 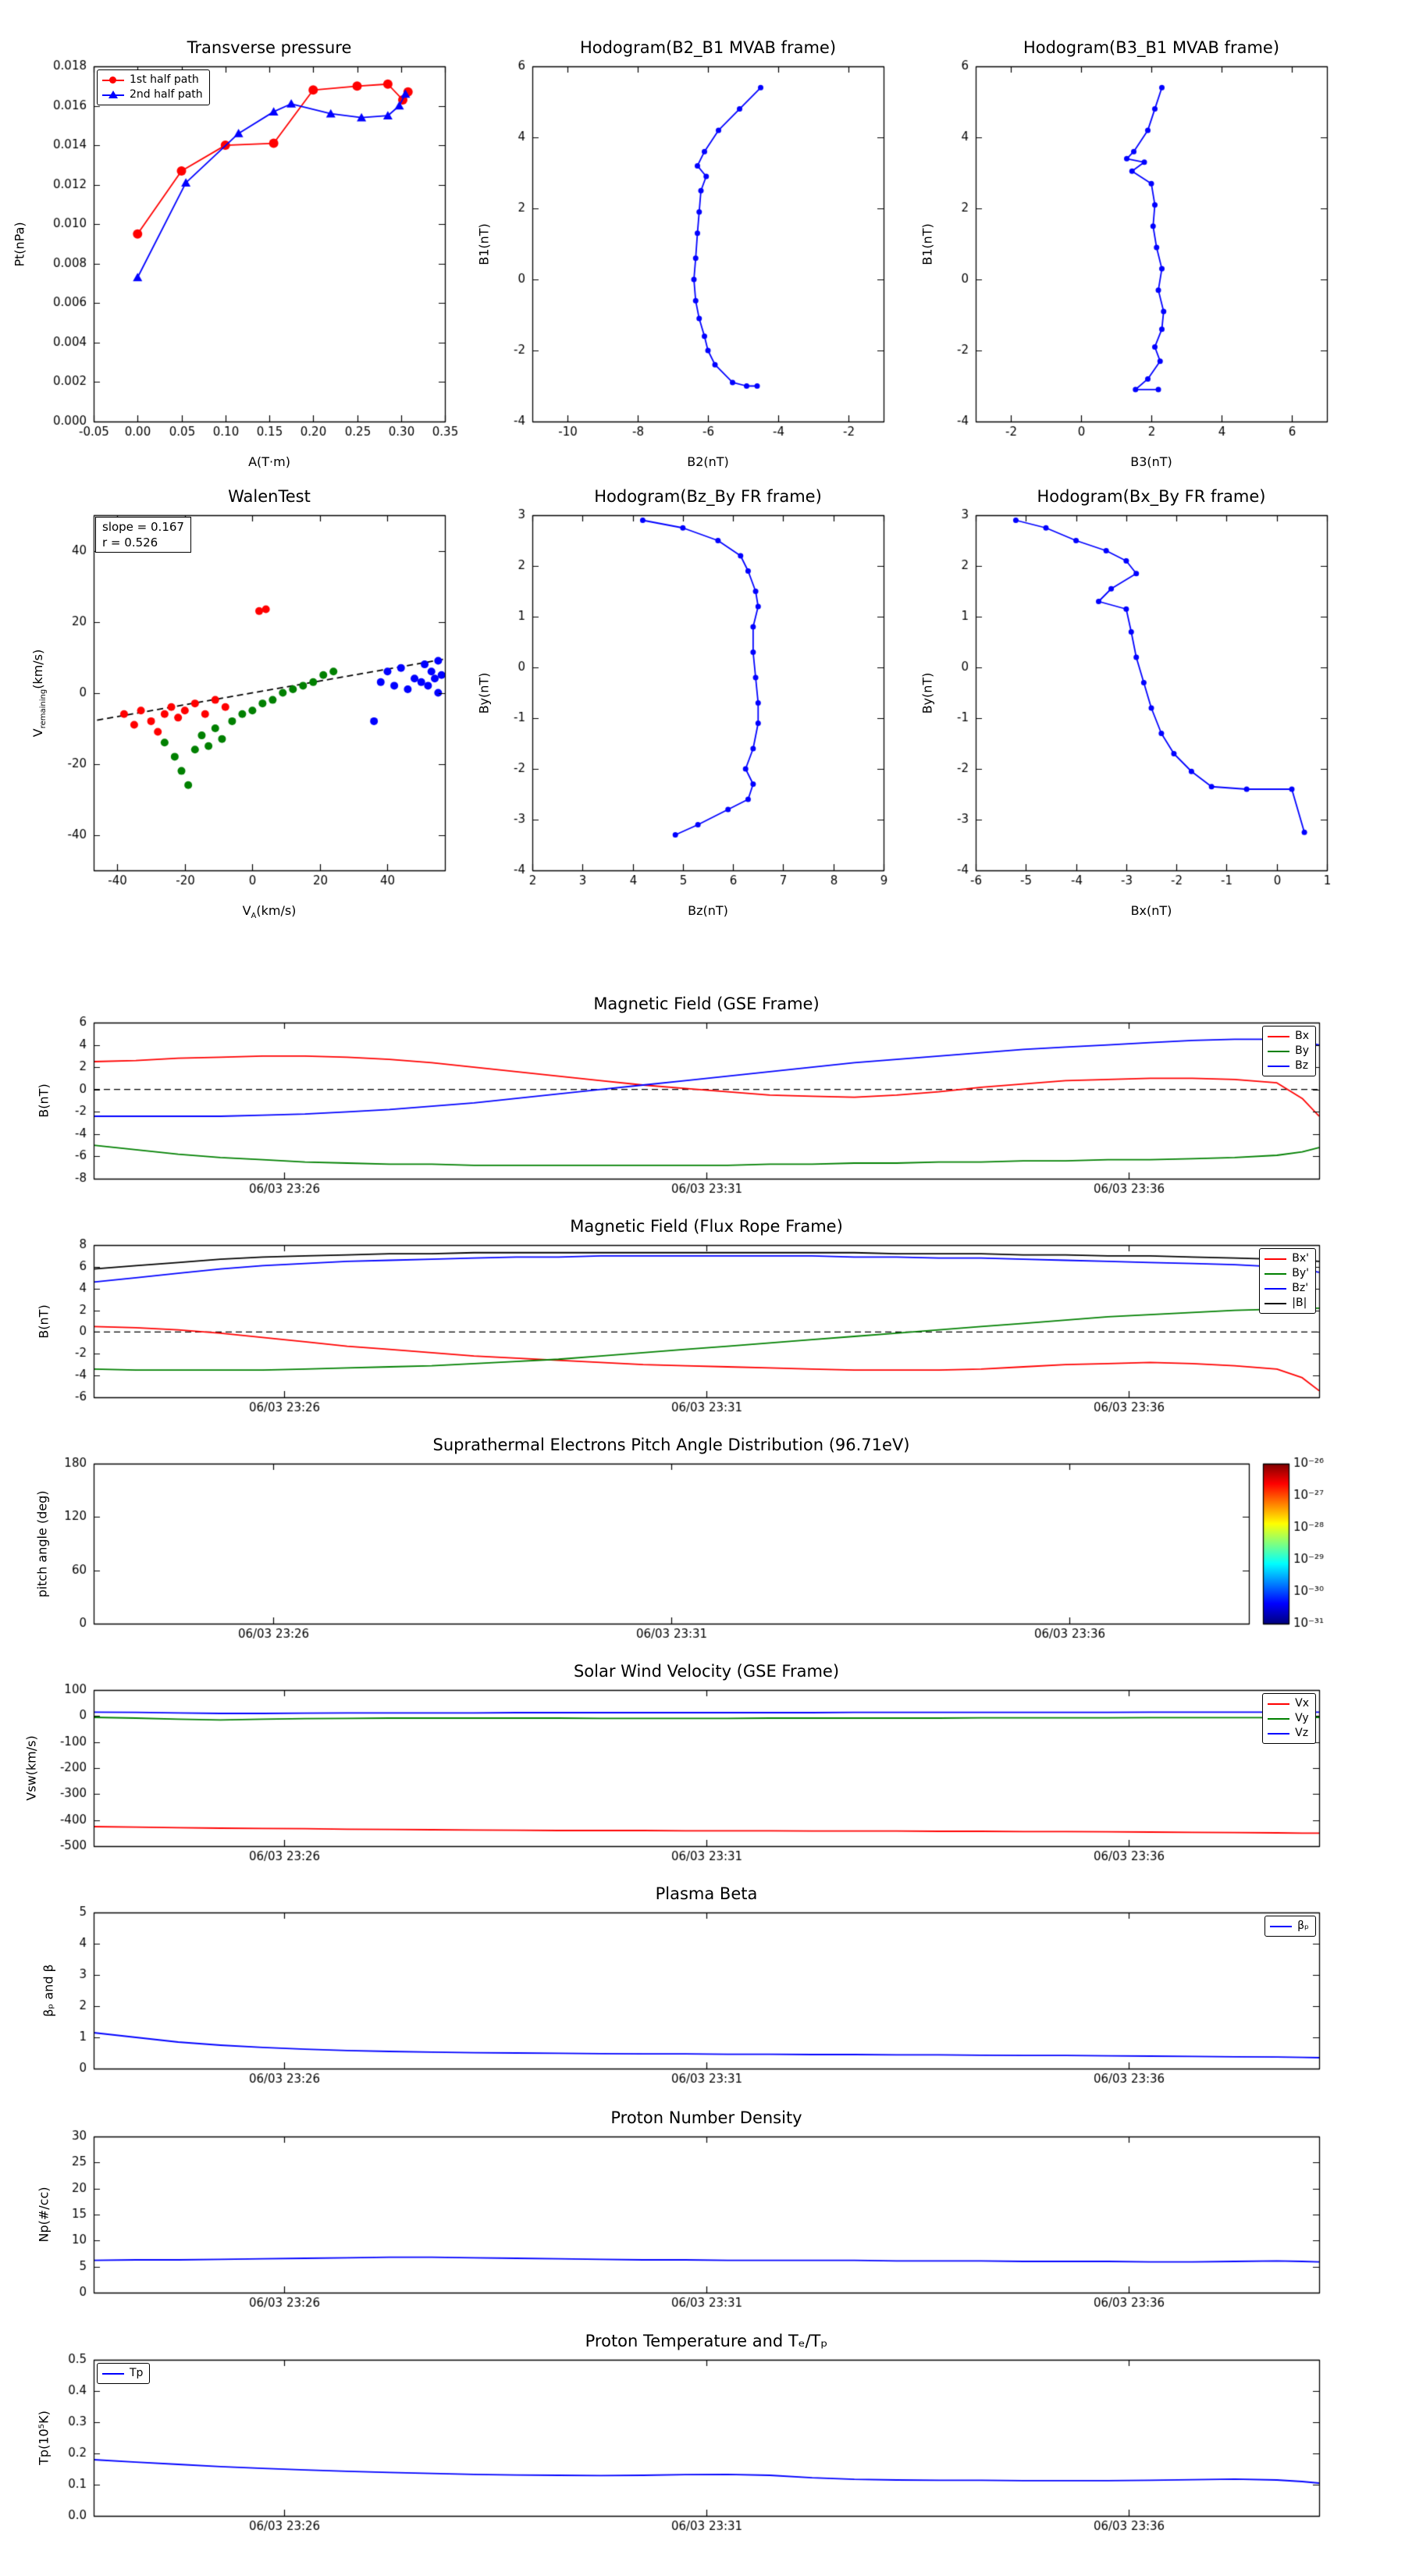 I want to click on panel-title: Transverse pressure, so click(x=270, y=47).